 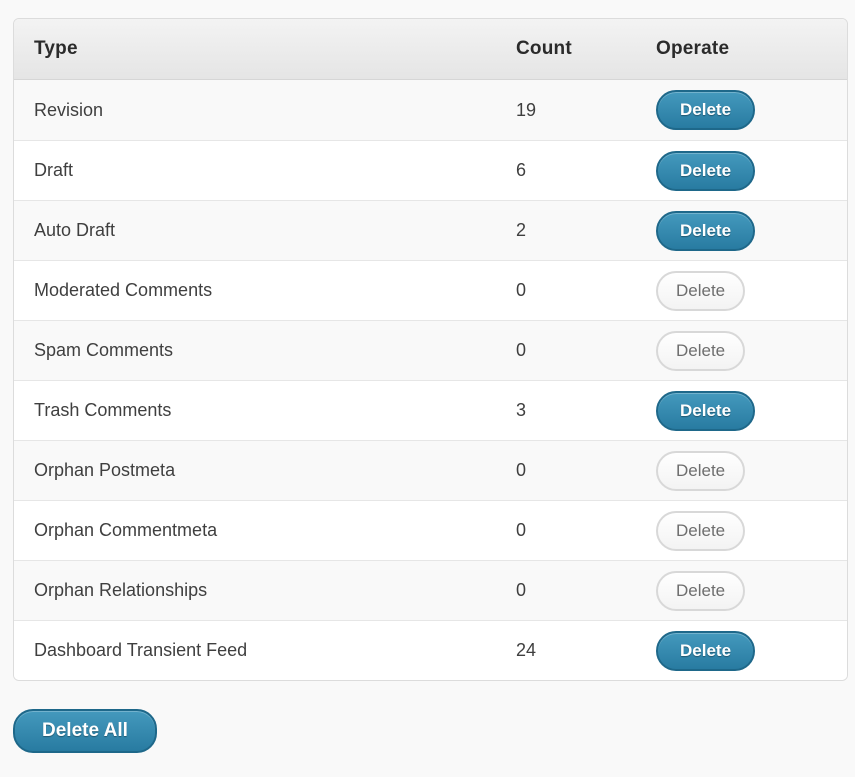 What do you see at coordinates (430, 650) in the screenshot?
I see `table-row: Dashboard Transient Feed 24 Delete` at bounding box center [430, 650].